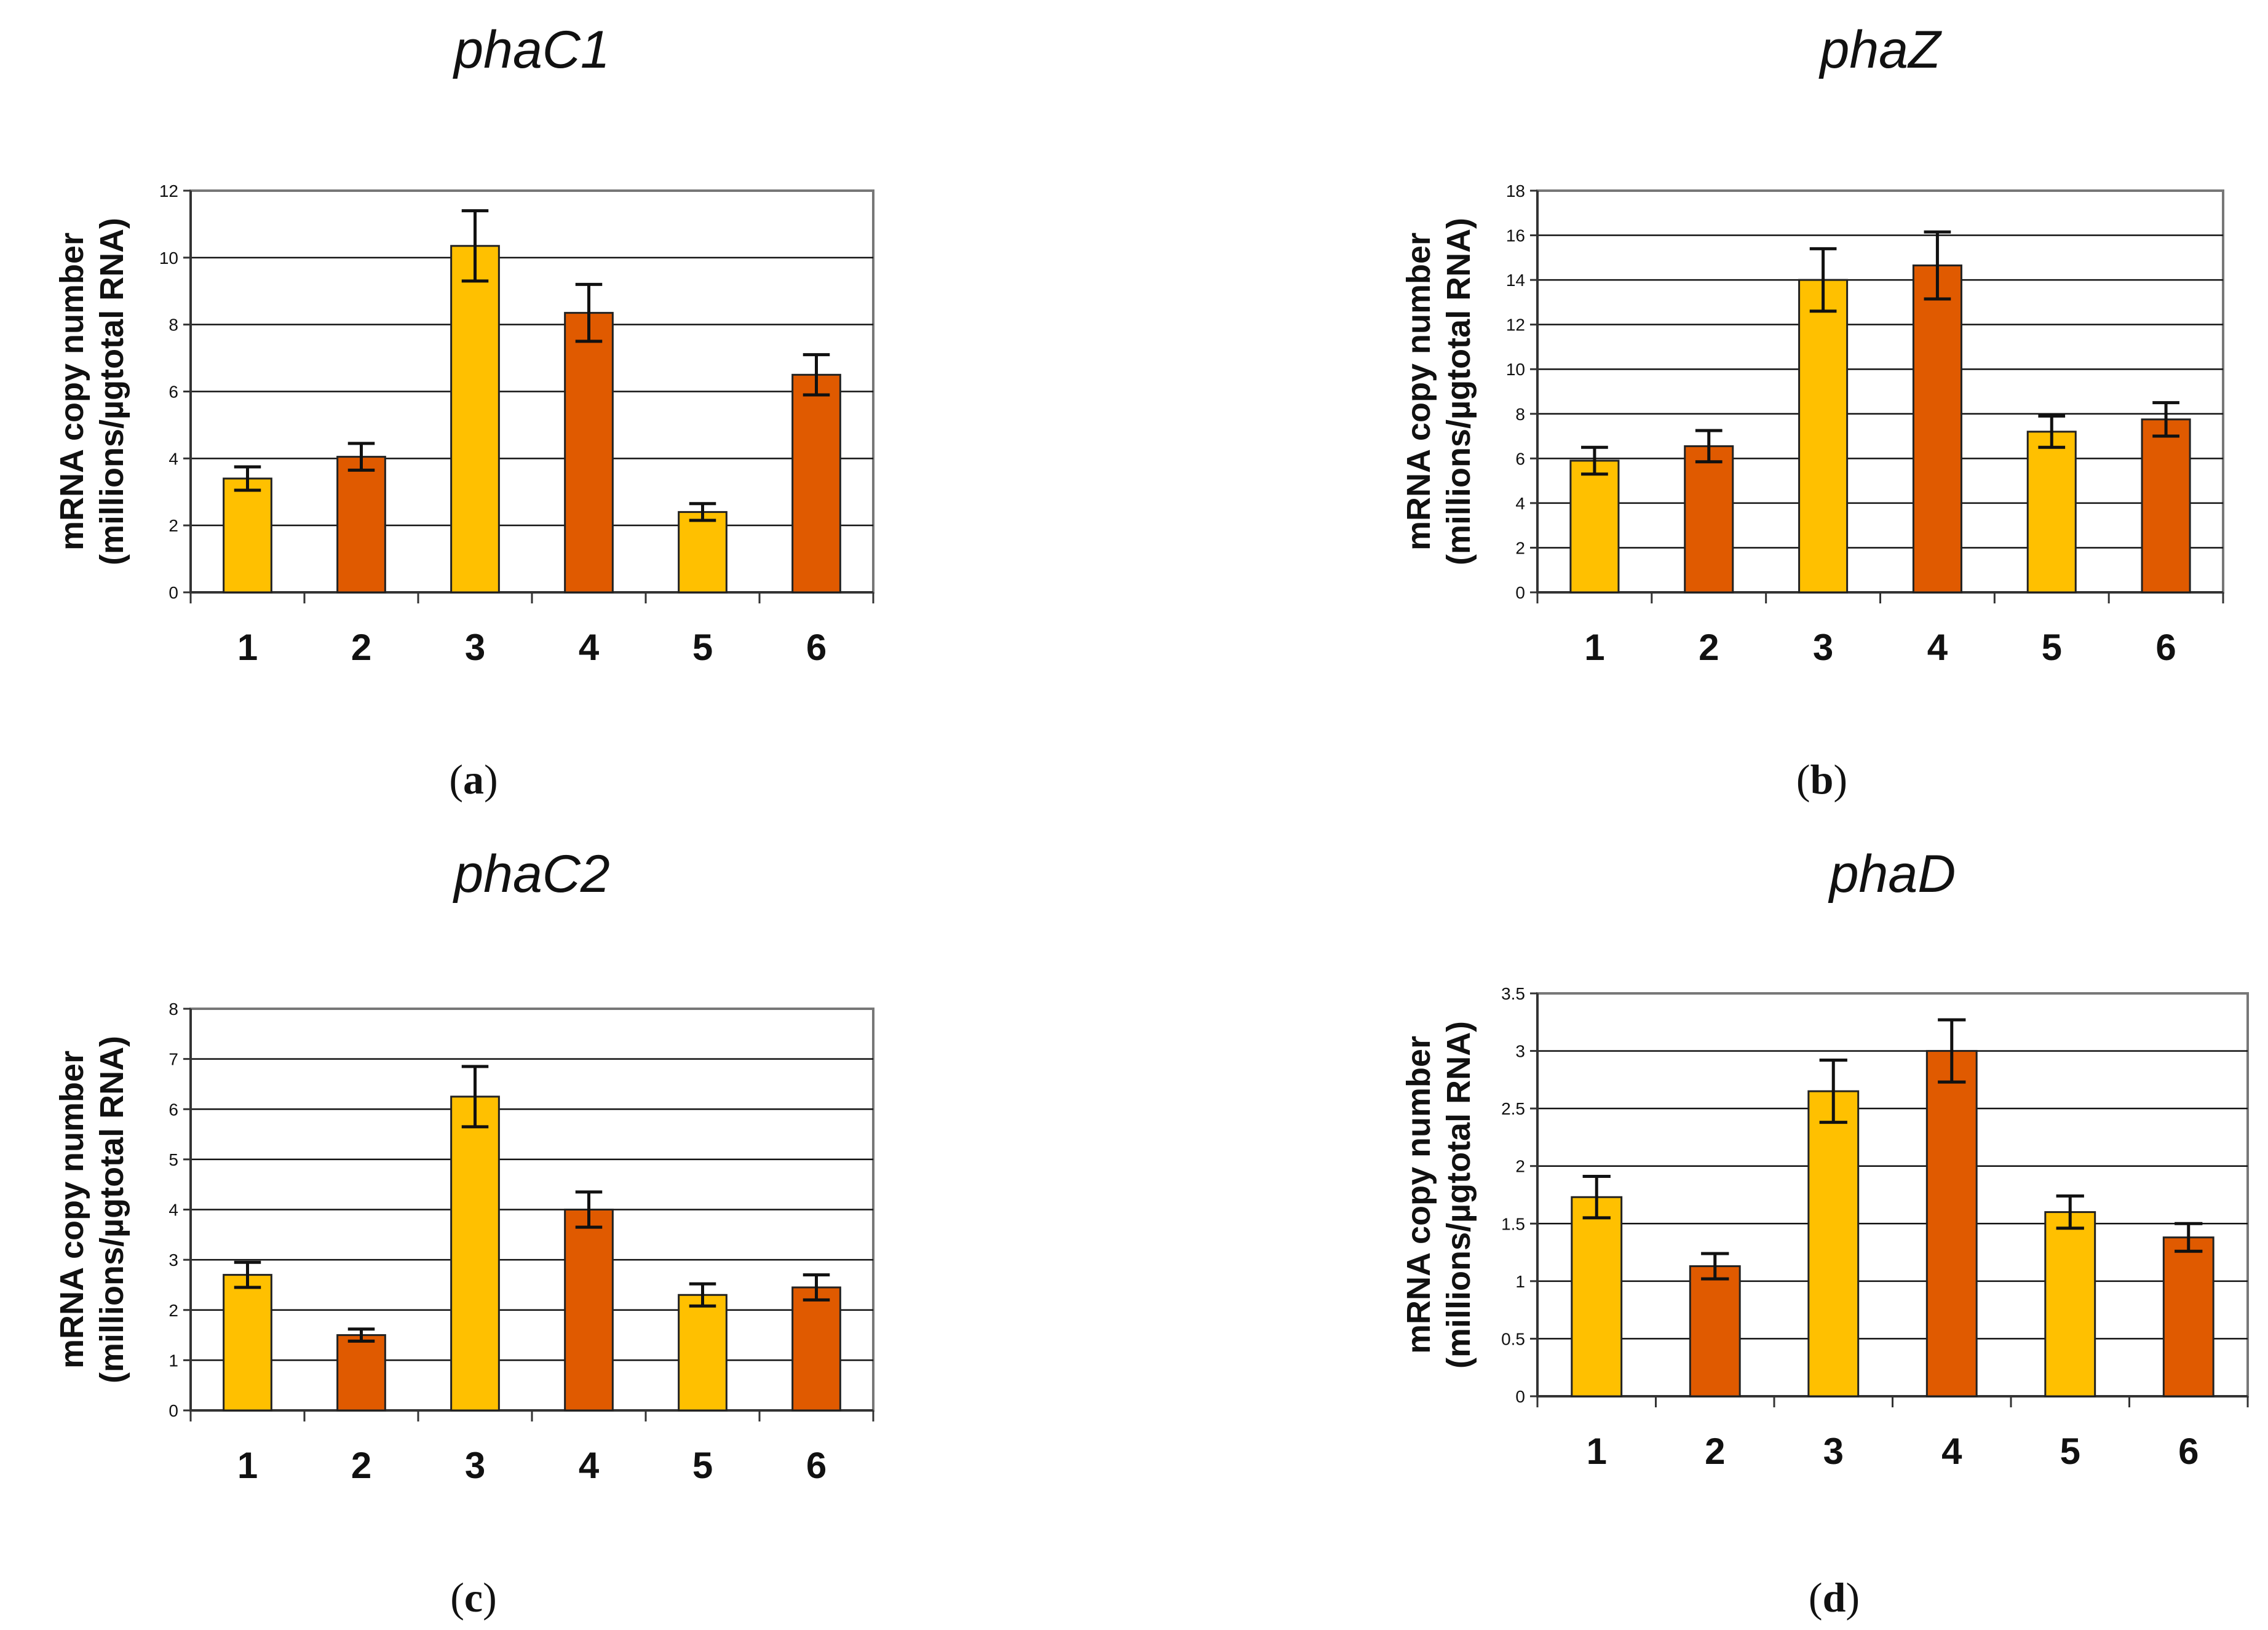 The image size is (2268, 1630). I want to click on chart-title: phaZ, so click(1879, 49).